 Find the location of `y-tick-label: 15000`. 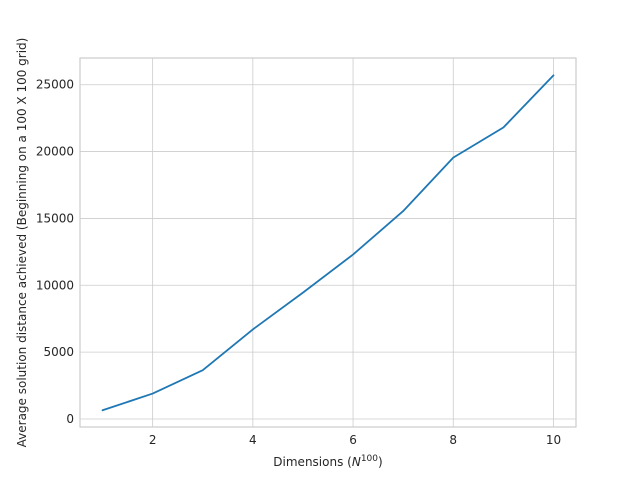

y-tick-label: 15000 is located at coordinates (55, 218).